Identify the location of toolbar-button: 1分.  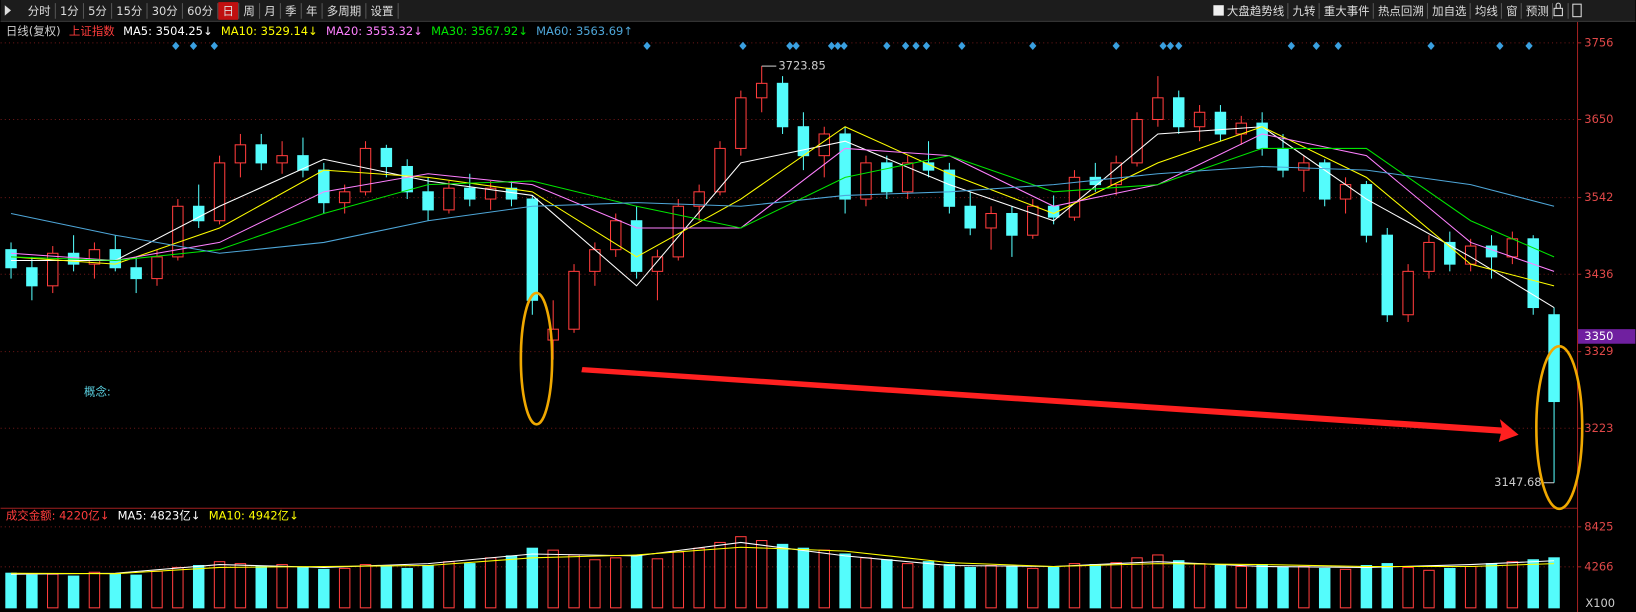
(69, 11).